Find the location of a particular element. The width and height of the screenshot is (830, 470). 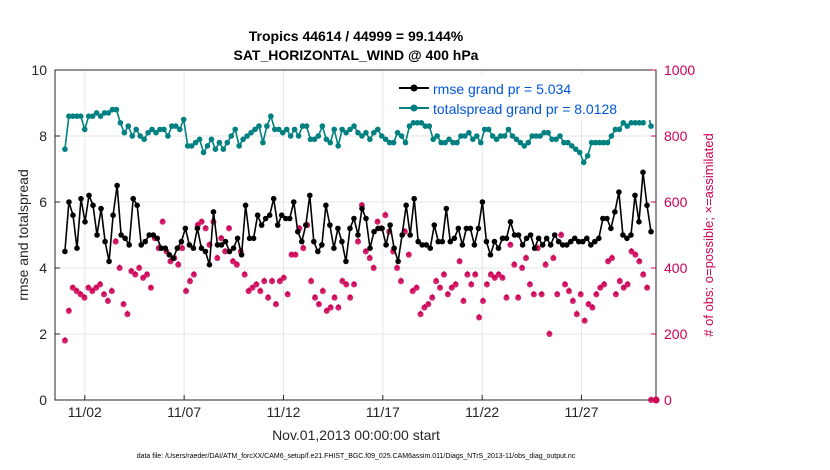

legend-spread-marker is located at coordinates (414, 108).